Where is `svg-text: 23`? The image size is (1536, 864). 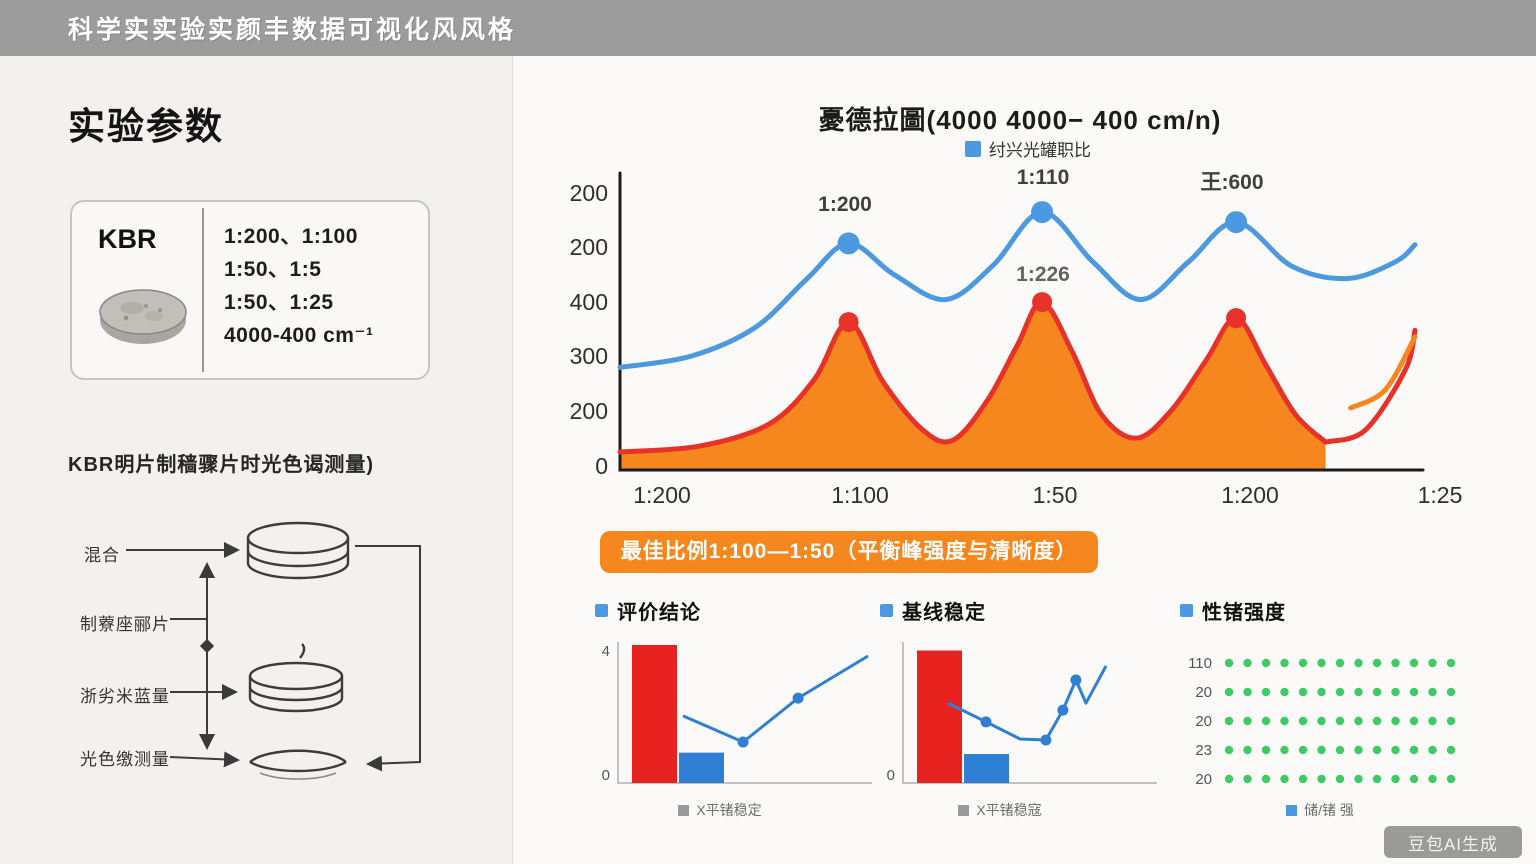
svg-text: 23 is located at coordinates (1203, 750).